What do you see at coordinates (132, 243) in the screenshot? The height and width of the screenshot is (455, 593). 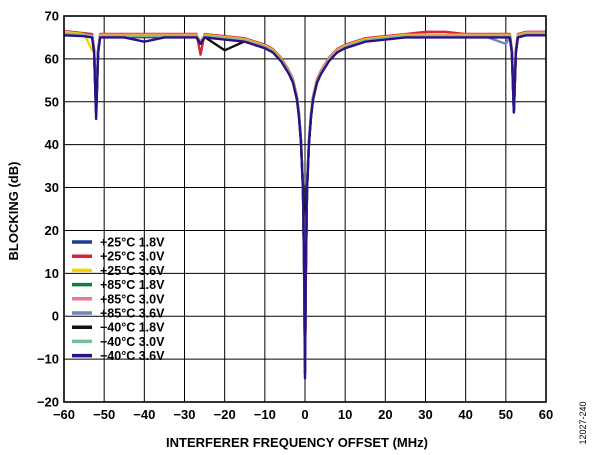 I see `legend-label: +25°C 1.8V` at bounding box center [132, 243].